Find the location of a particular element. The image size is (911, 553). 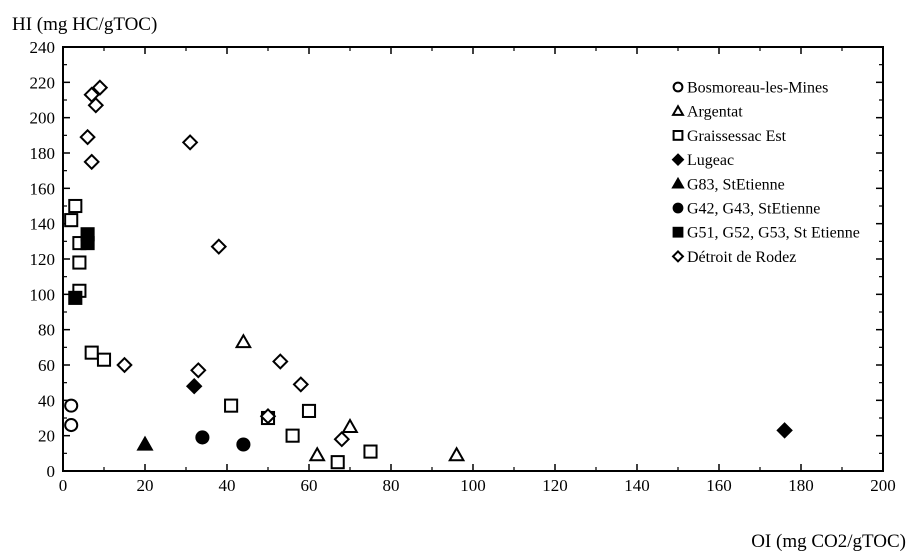

y-tick-label: 220 is located at coordinates (43, 82).